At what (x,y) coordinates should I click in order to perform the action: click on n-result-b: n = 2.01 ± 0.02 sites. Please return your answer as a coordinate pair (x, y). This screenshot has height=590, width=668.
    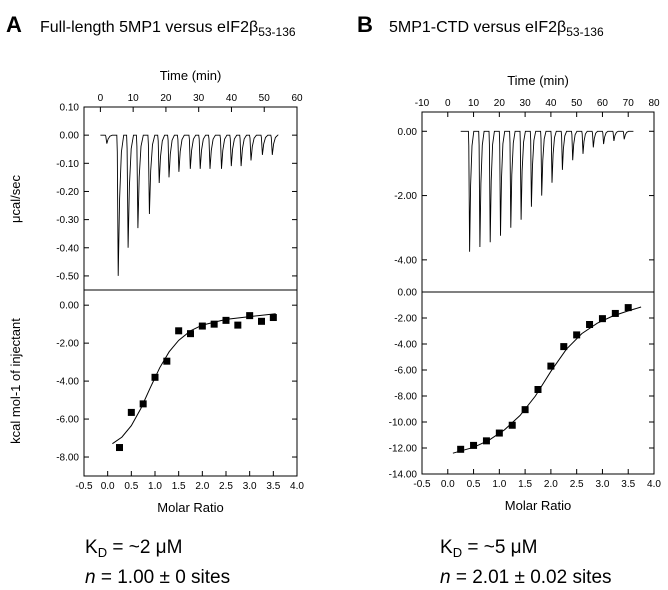
    Looking at the image, I should click on (526, 577).